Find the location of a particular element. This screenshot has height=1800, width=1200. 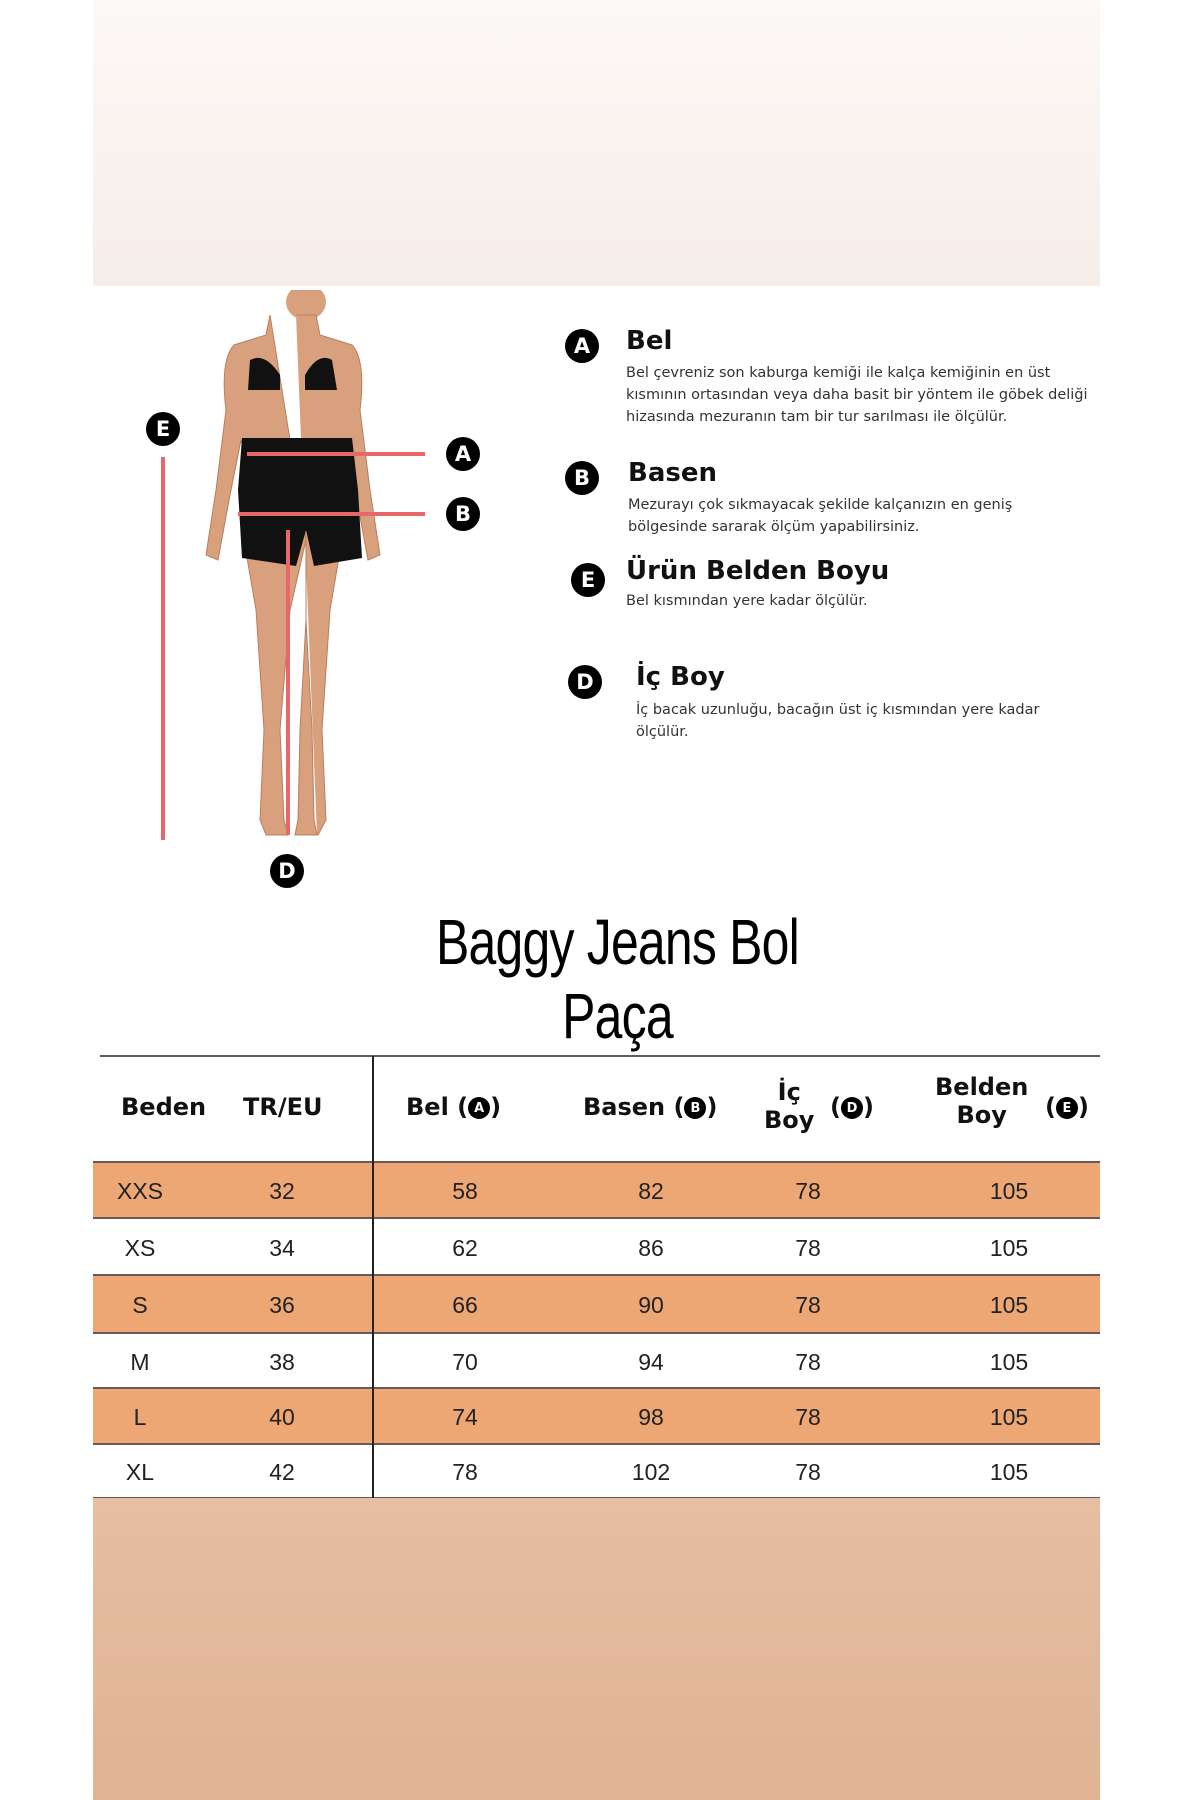

header-belden-badge: (E) is located at coordinates (1067, 1107).